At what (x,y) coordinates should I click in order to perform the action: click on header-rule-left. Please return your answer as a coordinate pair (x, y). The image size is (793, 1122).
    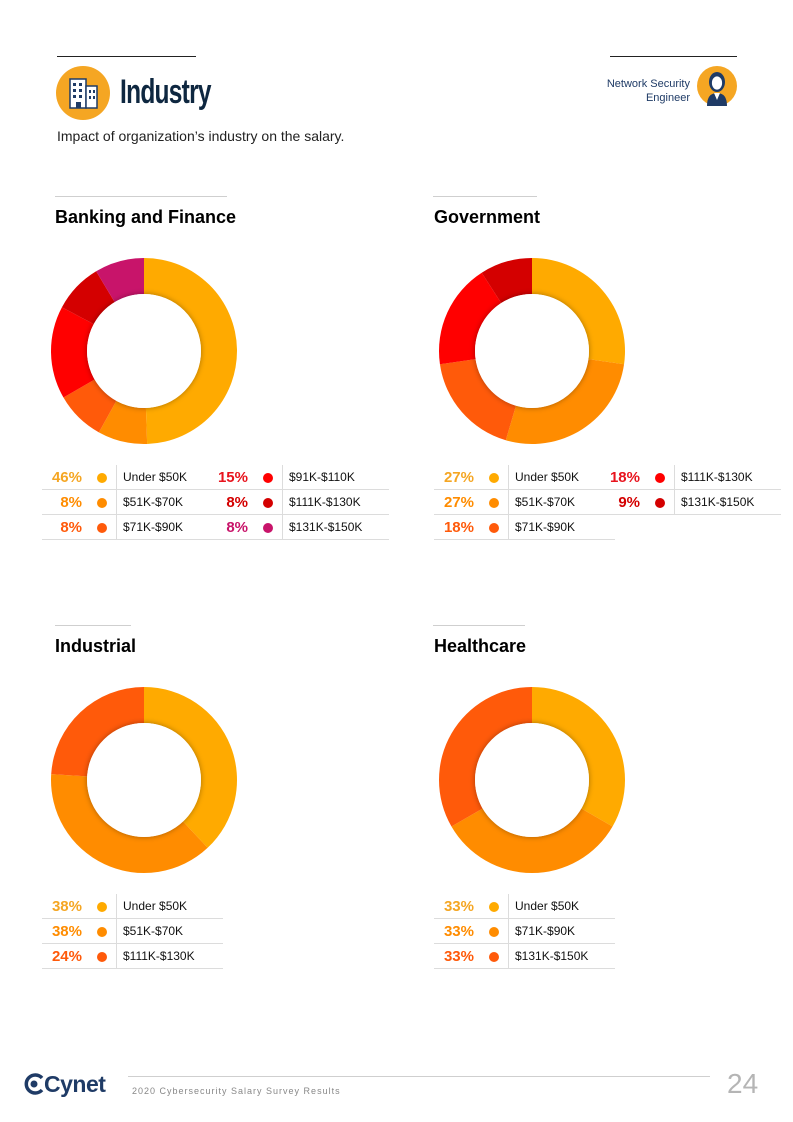
    Looking at the image, I should click on (126, 56).